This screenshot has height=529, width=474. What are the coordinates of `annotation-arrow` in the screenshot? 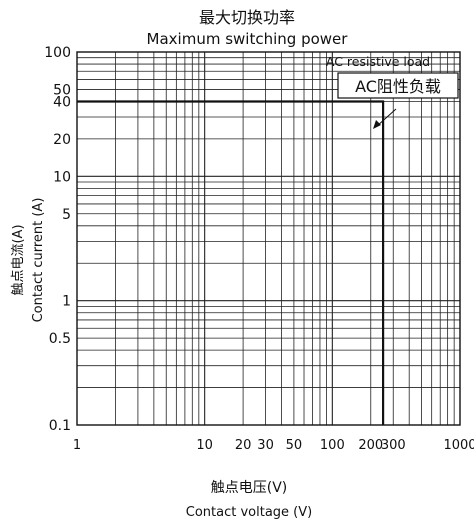 It's located at (385, 118).